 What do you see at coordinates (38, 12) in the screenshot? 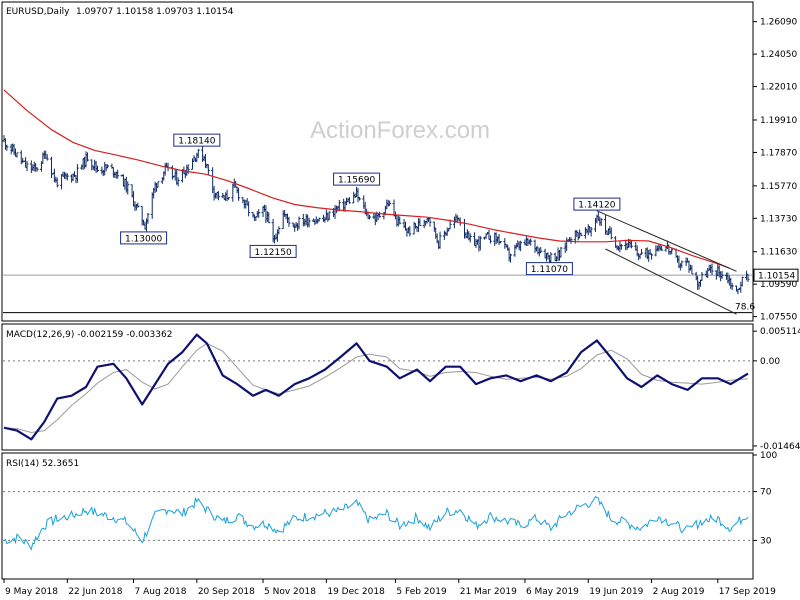
I see `chart-symbol: EURUSD,Daily` at bounding box center [38, 12].